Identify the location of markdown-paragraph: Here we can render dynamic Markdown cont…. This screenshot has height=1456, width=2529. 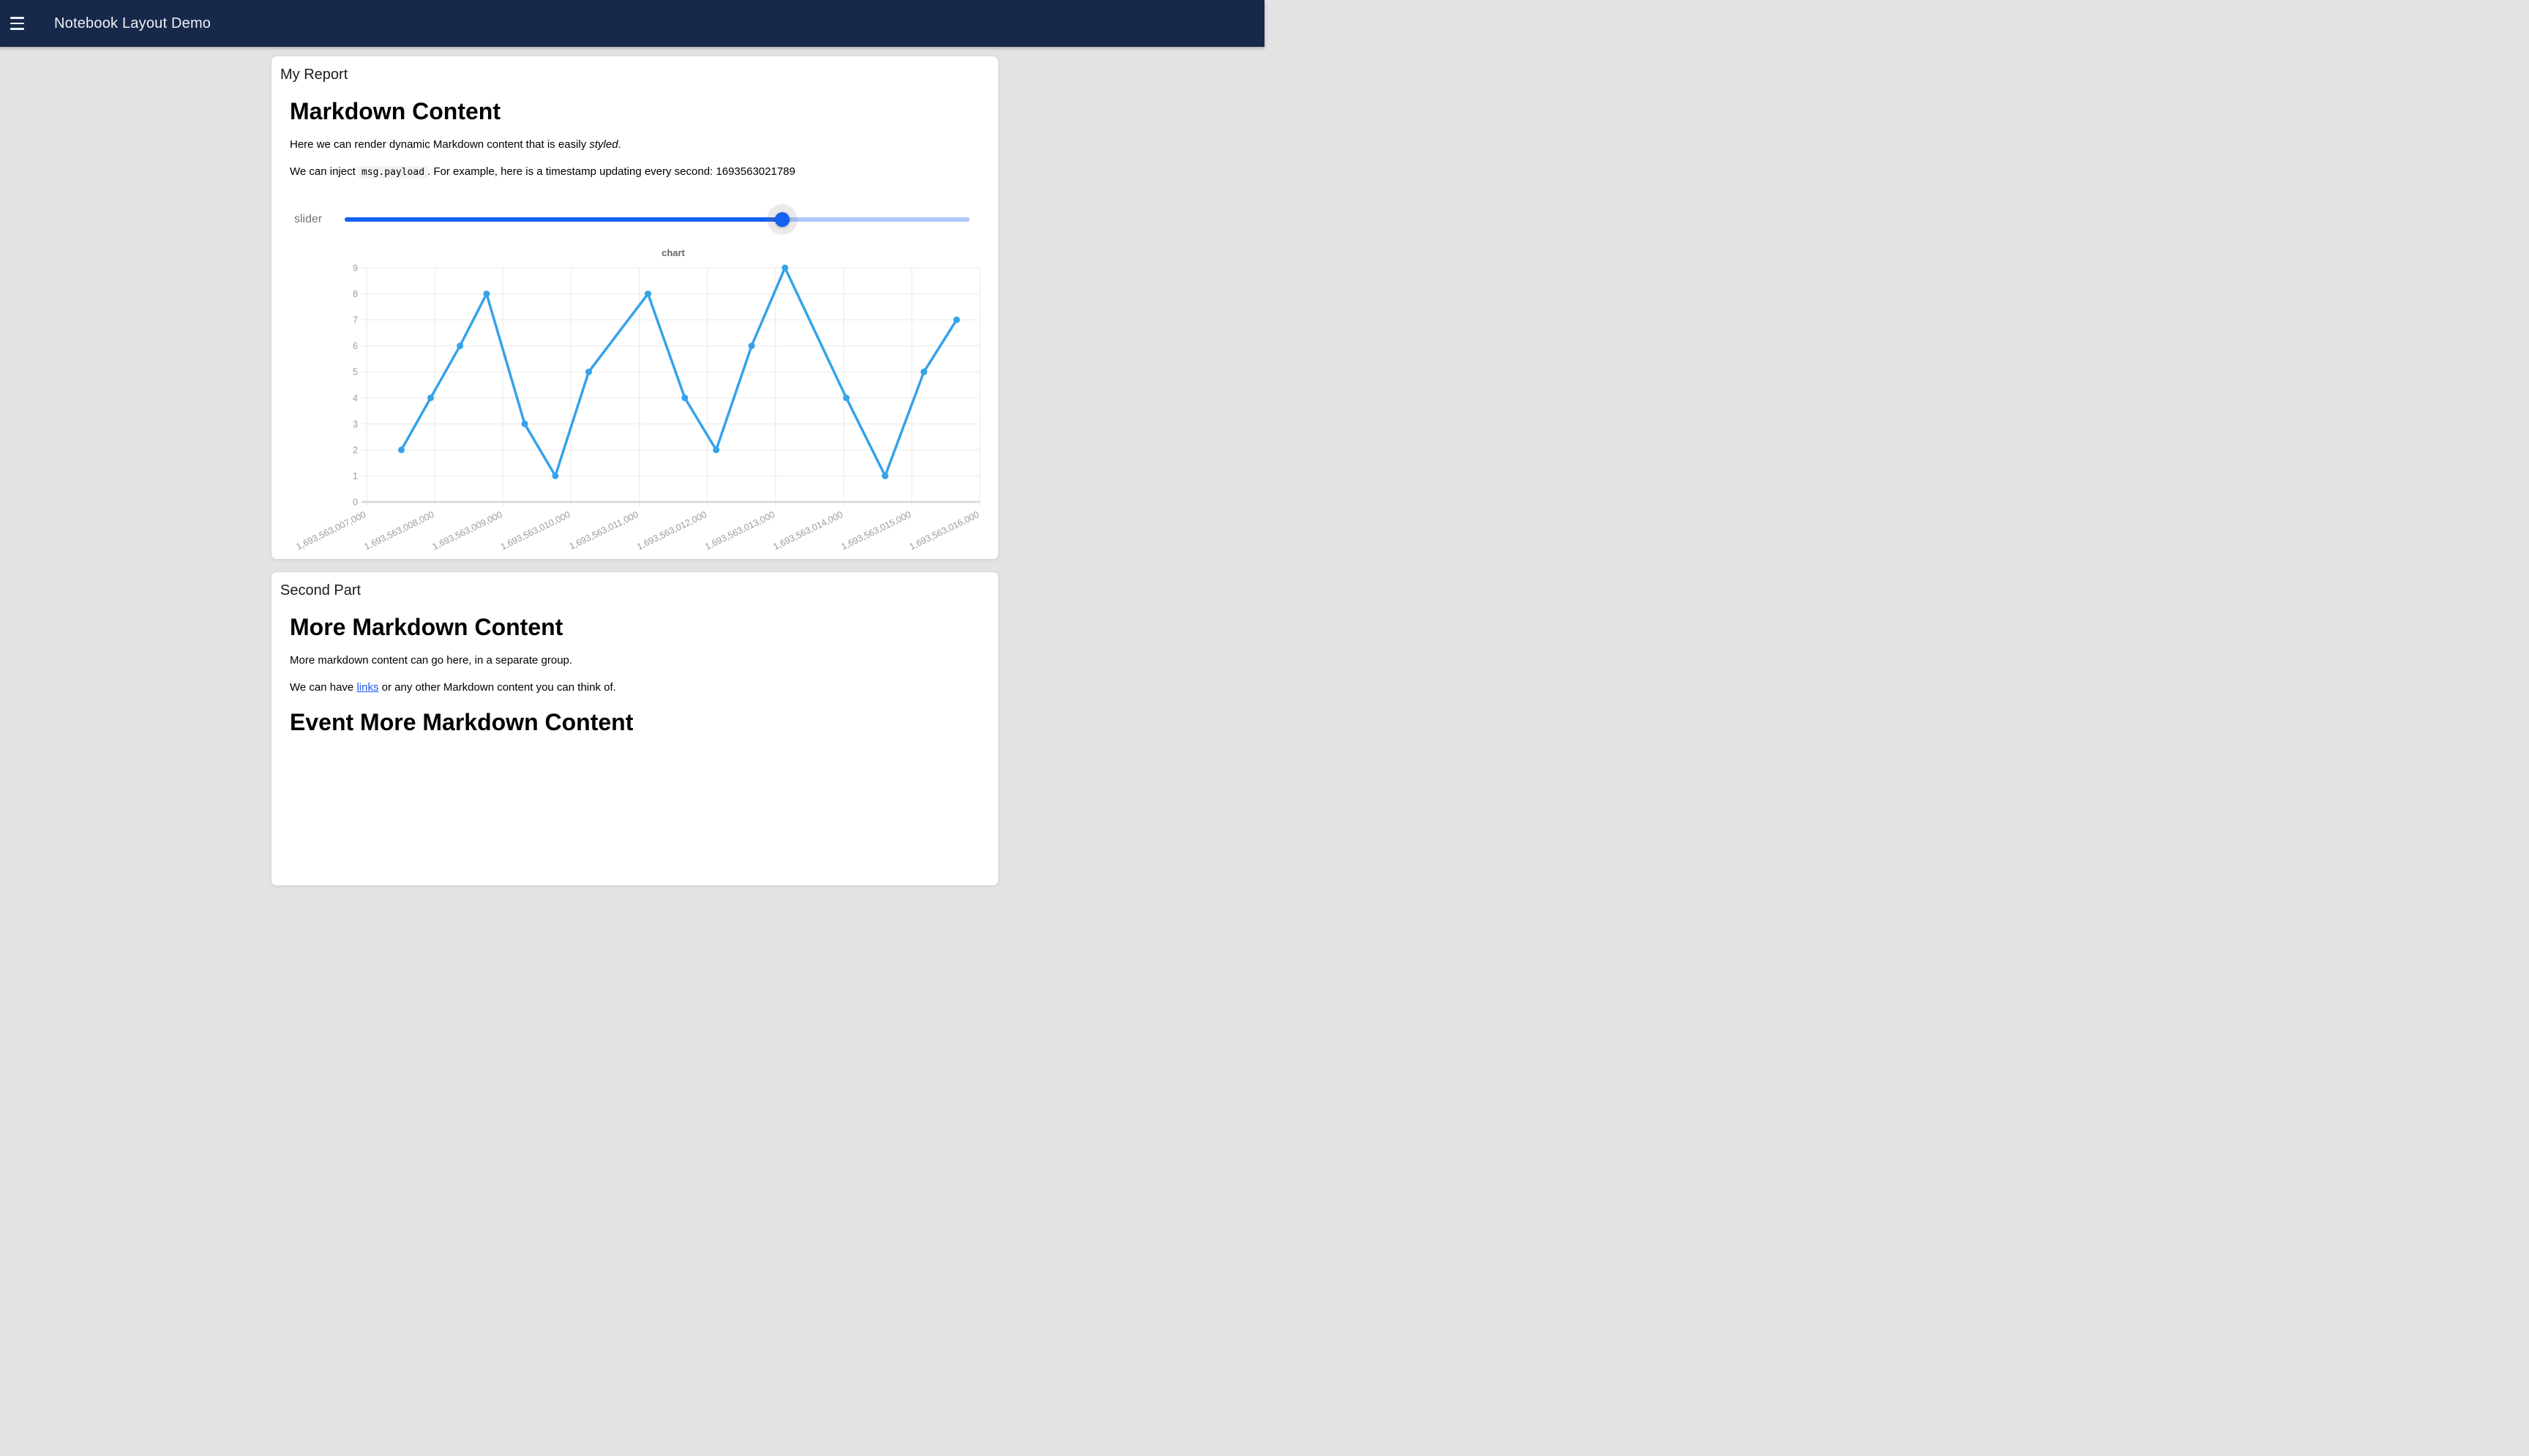
(456, 144).